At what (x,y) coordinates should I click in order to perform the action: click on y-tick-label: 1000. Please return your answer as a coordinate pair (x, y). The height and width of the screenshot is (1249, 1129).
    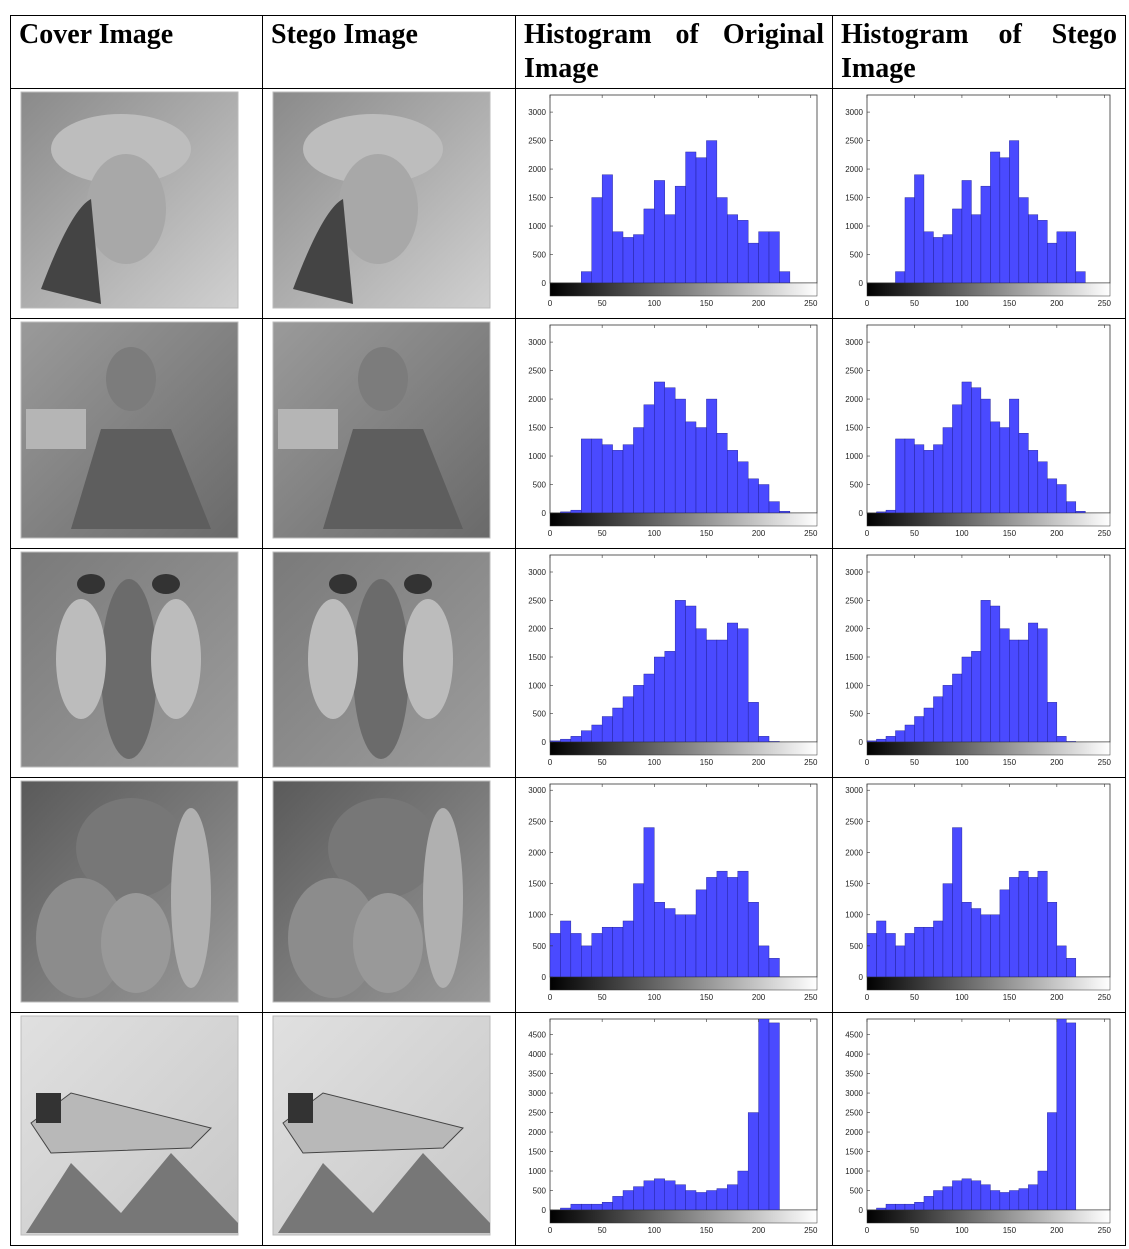
    Looking at the image, I should click on (537, 456).